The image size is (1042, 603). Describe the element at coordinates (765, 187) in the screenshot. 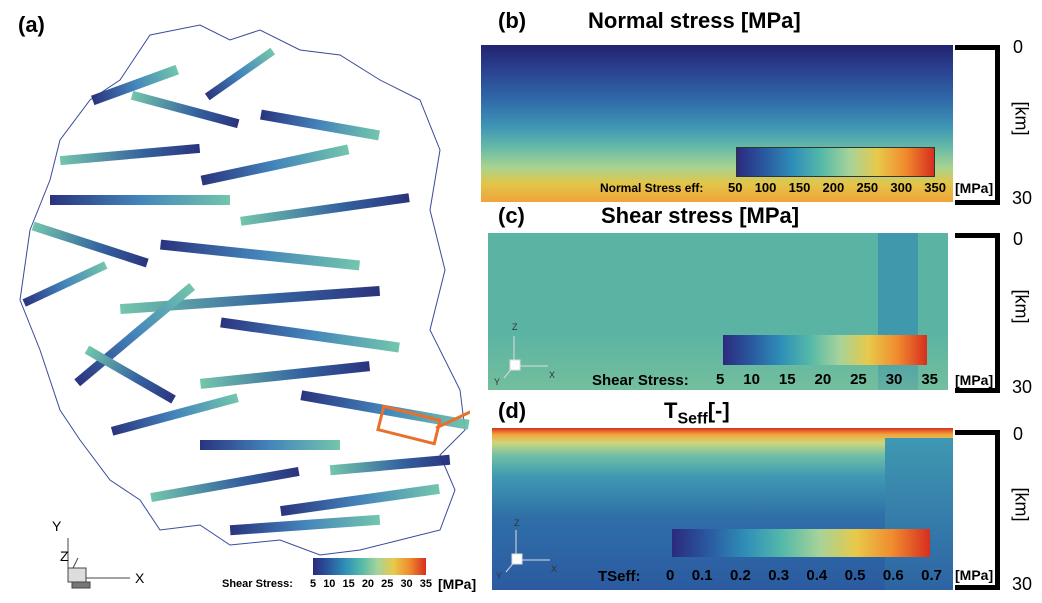

I see `colorbar-b-tick: 100` at that location.